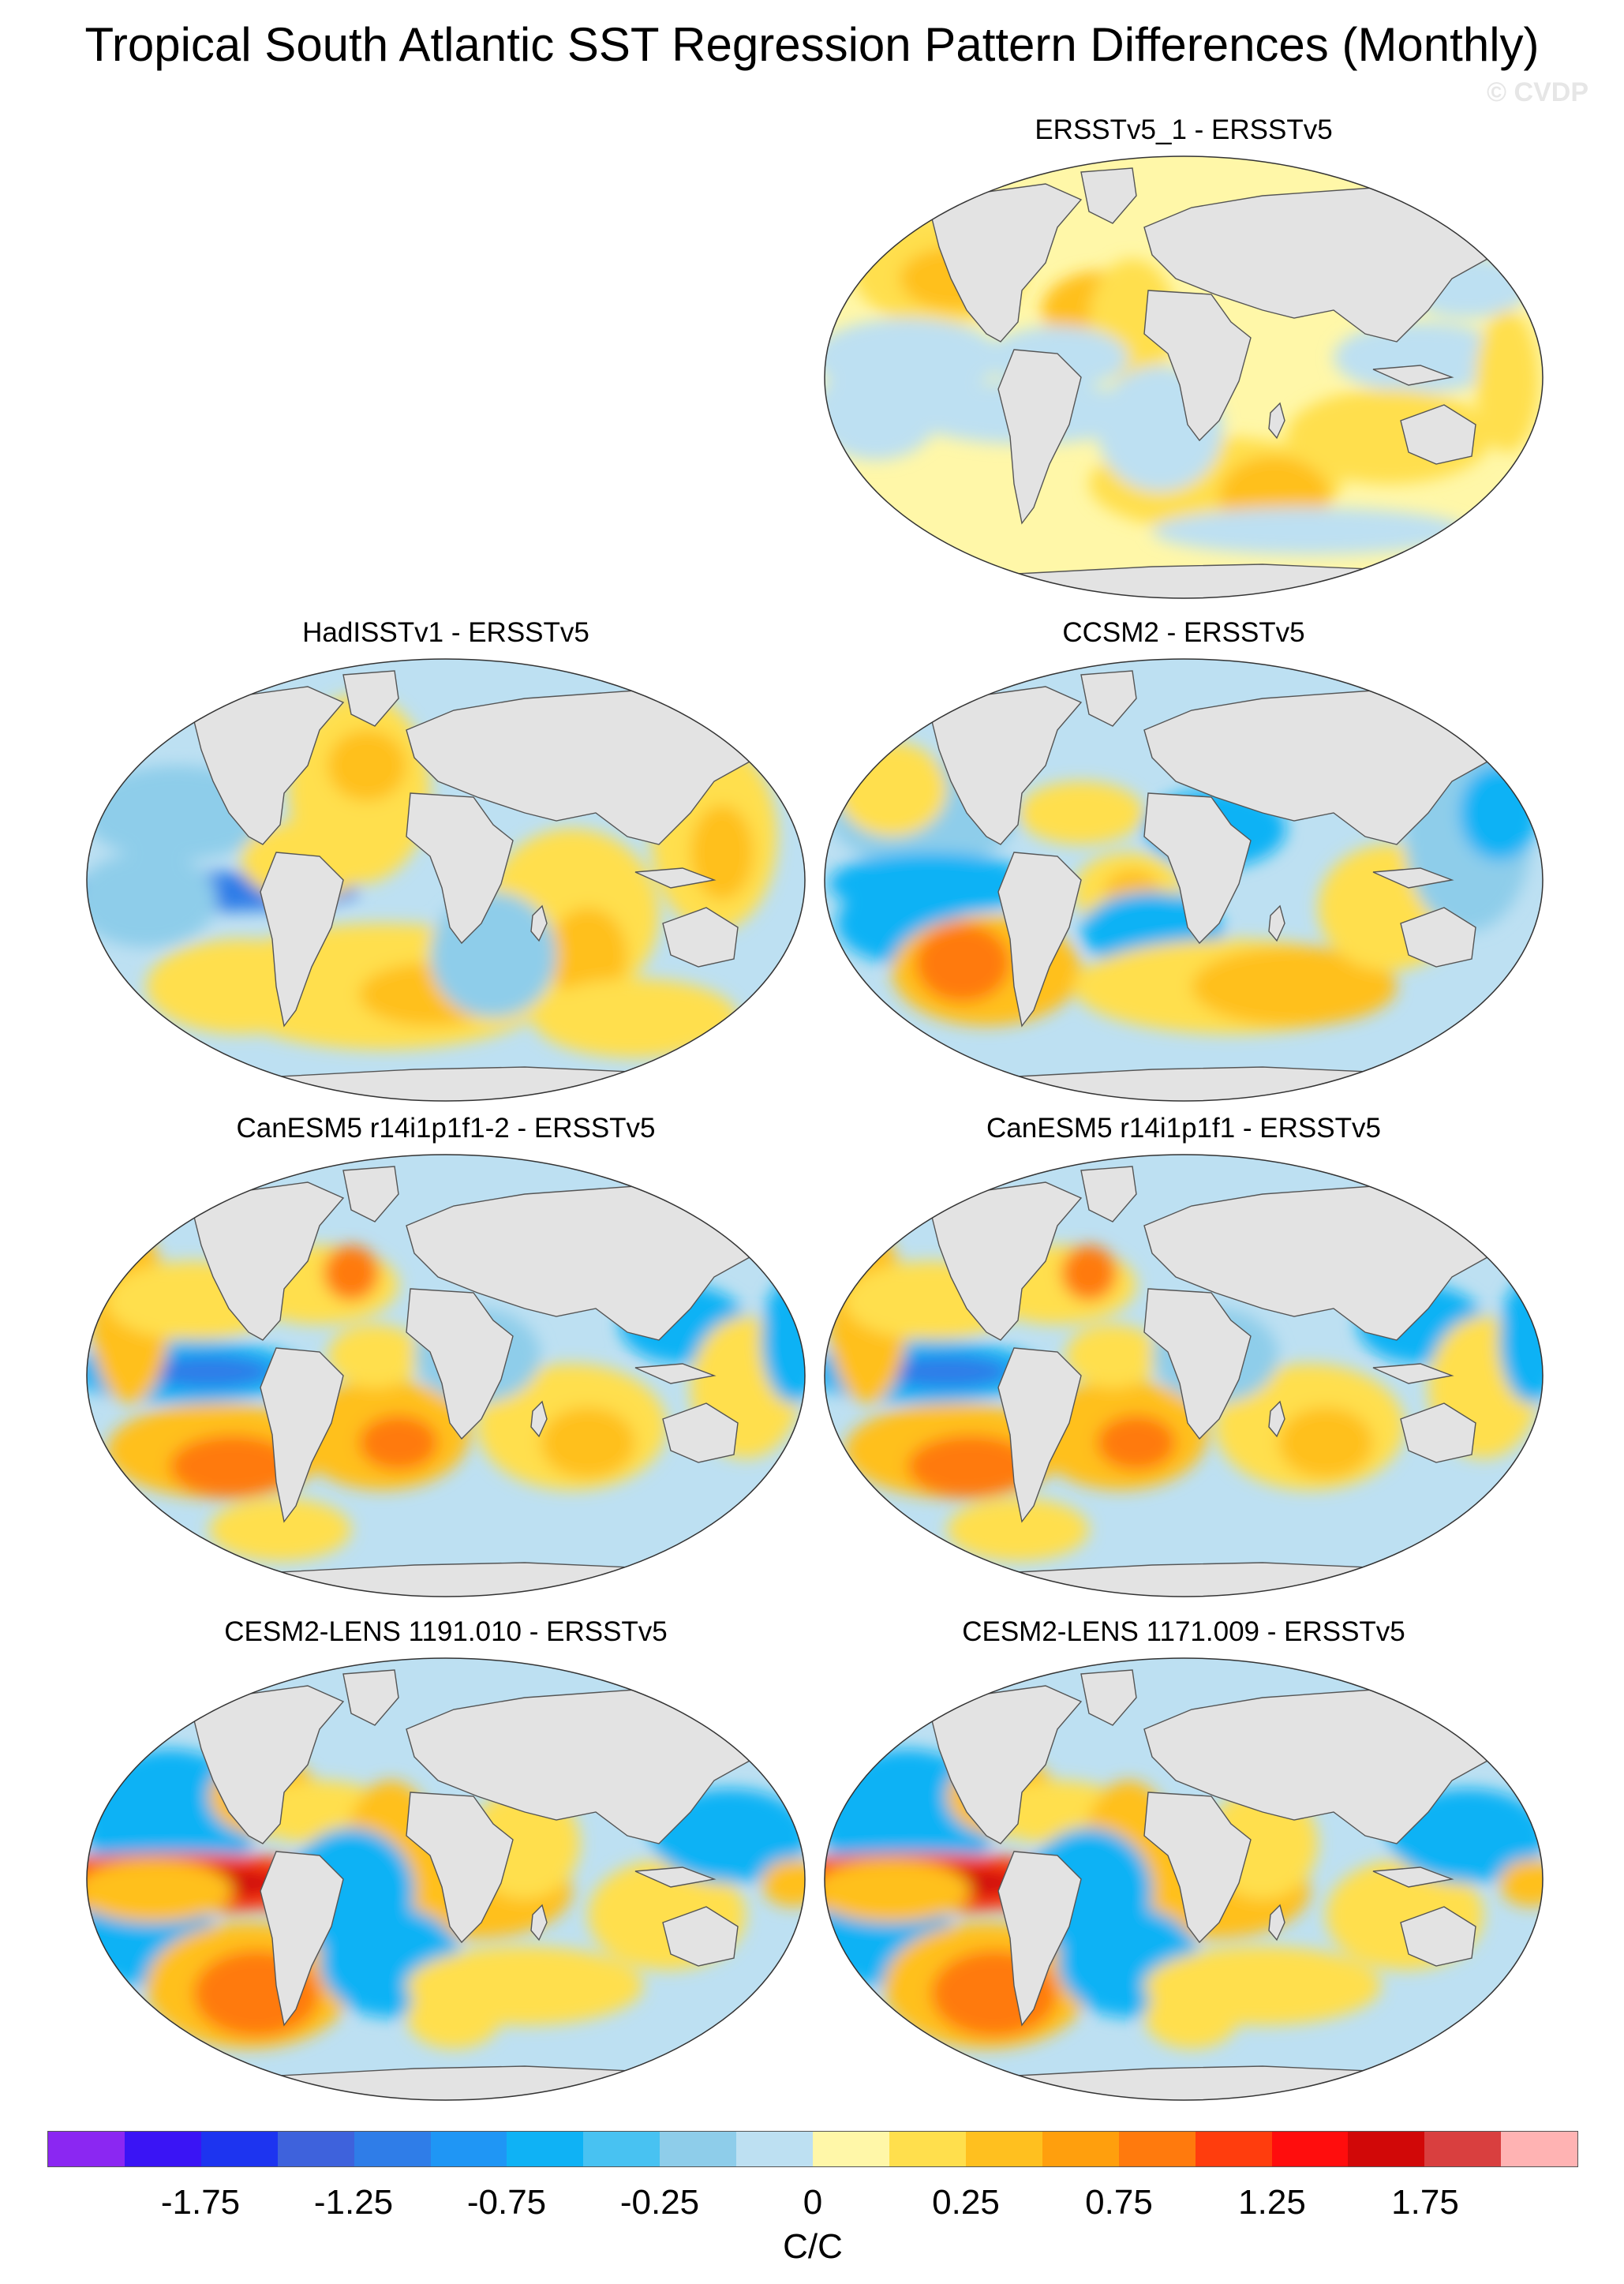  I want to click on panel-title: CESM2-LENS 1191.010 - ERSSTv5, so click(446, 1631).